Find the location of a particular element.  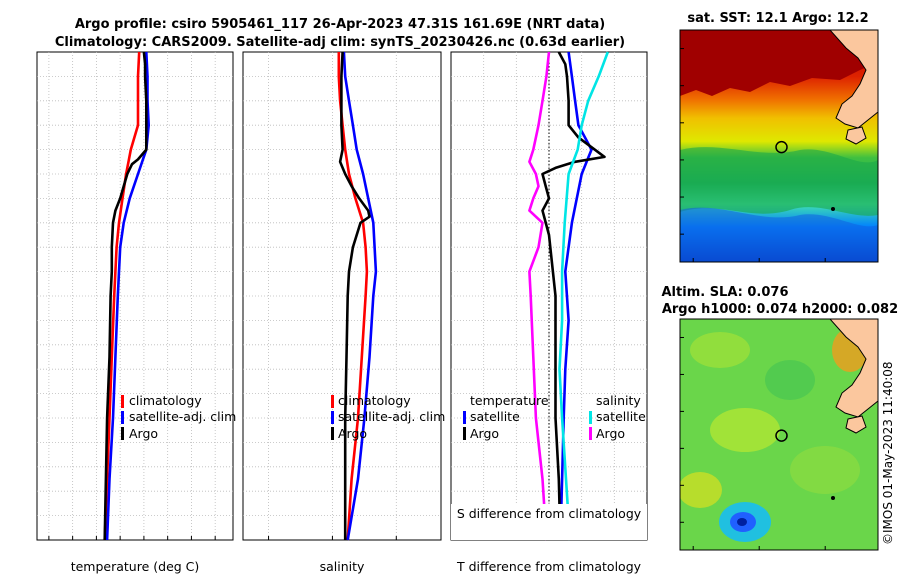

legend-title-salinity: salinity is located at coordinates (618, 400).